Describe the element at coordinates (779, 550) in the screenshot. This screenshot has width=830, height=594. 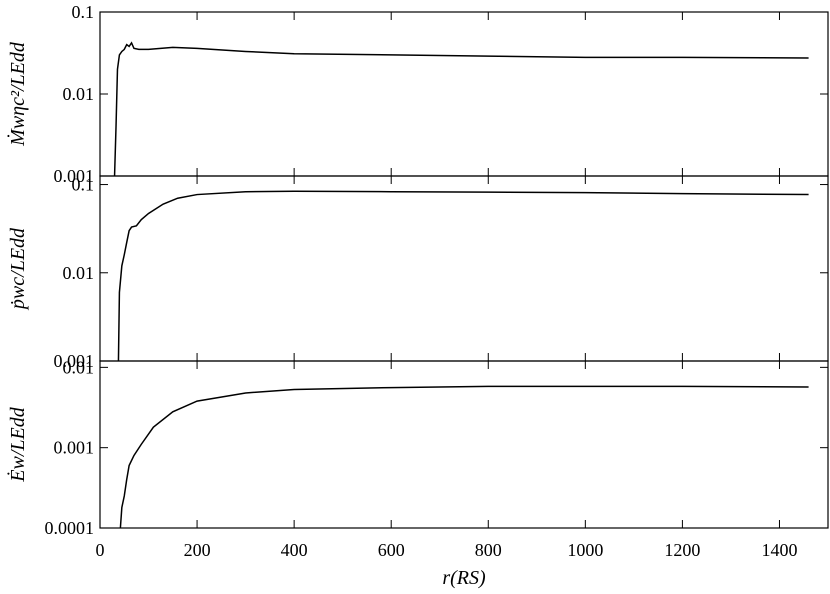
I see `x-tick-label: 1400` at that location.